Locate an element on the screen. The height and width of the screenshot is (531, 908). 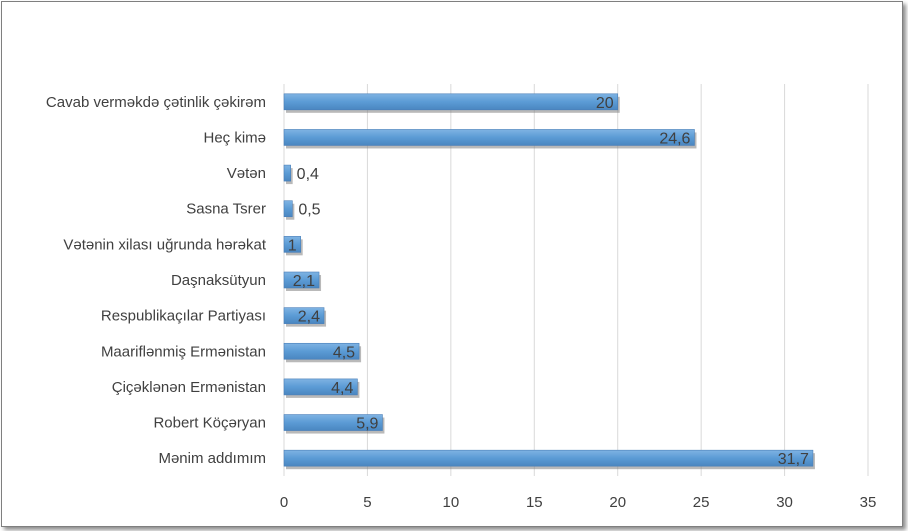
category-label: Heç kimə is located at coordinates (234, 137).